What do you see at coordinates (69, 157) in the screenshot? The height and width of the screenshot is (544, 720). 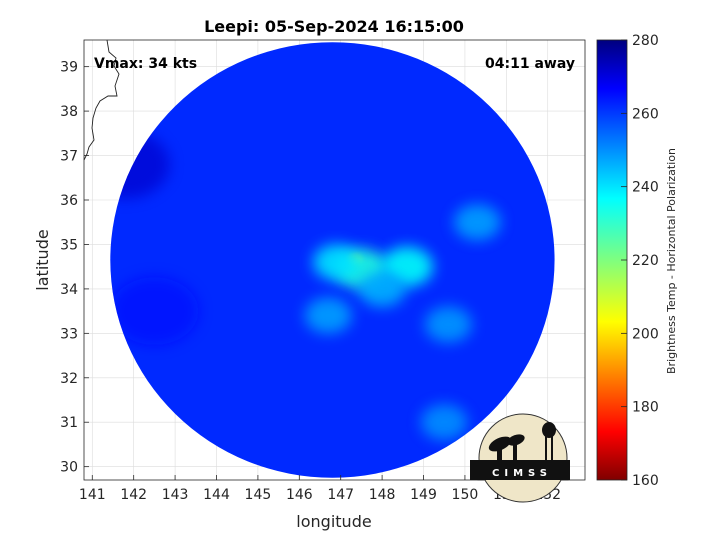 I see `y-tick-label: 37` at bounding box center [69, 157].